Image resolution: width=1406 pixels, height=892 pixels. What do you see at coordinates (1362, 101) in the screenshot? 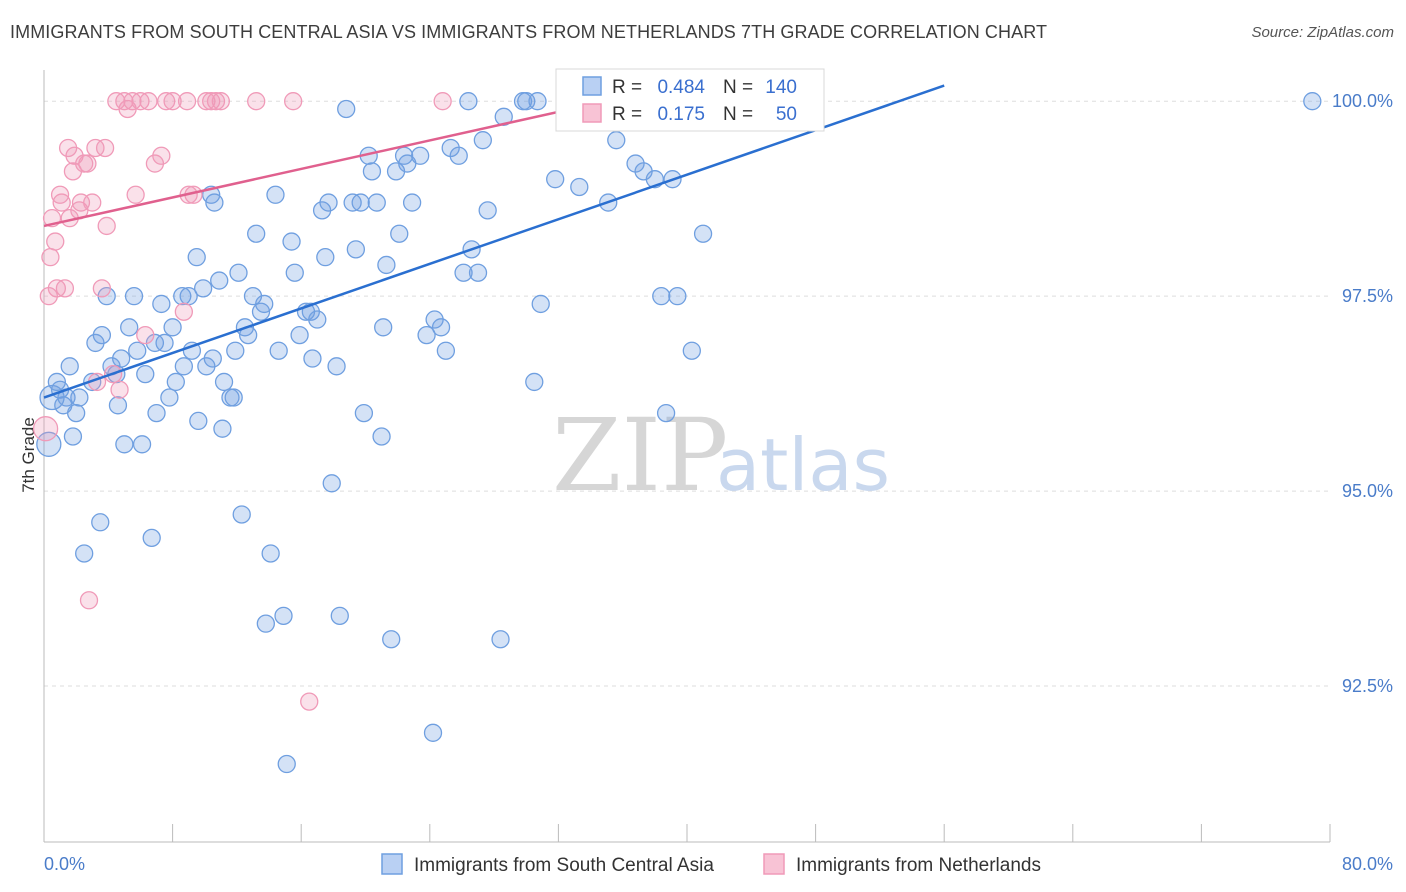
I see `y-tick-label-3: 100.0%` at bounding box center [1362, 101].